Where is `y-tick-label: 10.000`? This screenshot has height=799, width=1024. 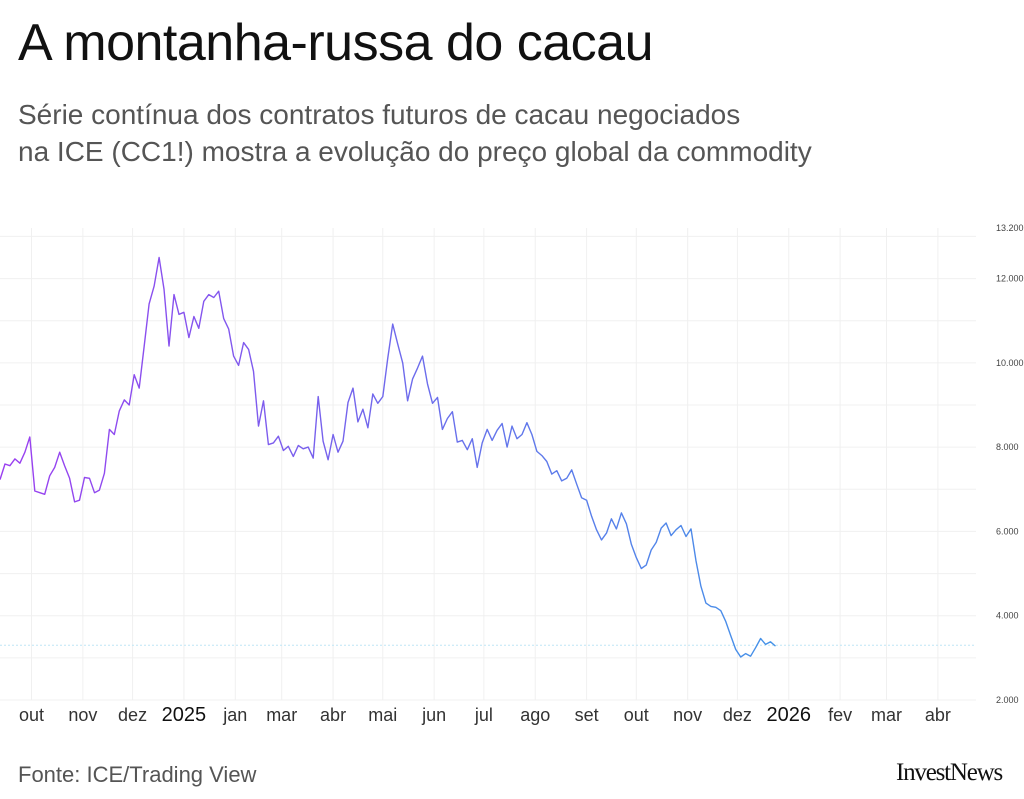 y-tick-label: 10.000 is located at coordinates (1010, 363).